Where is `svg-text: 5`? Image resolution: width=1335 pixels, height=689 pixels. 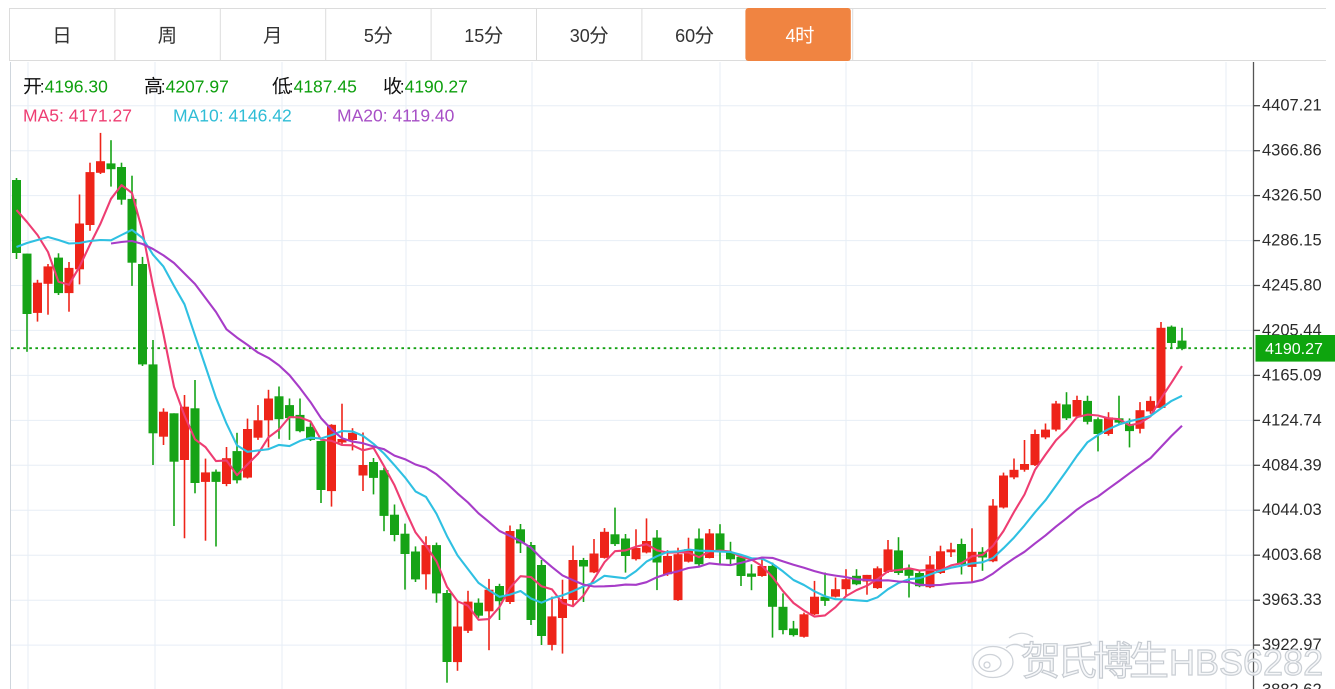
svg-text: 5 is located at coordinates (369, 36).